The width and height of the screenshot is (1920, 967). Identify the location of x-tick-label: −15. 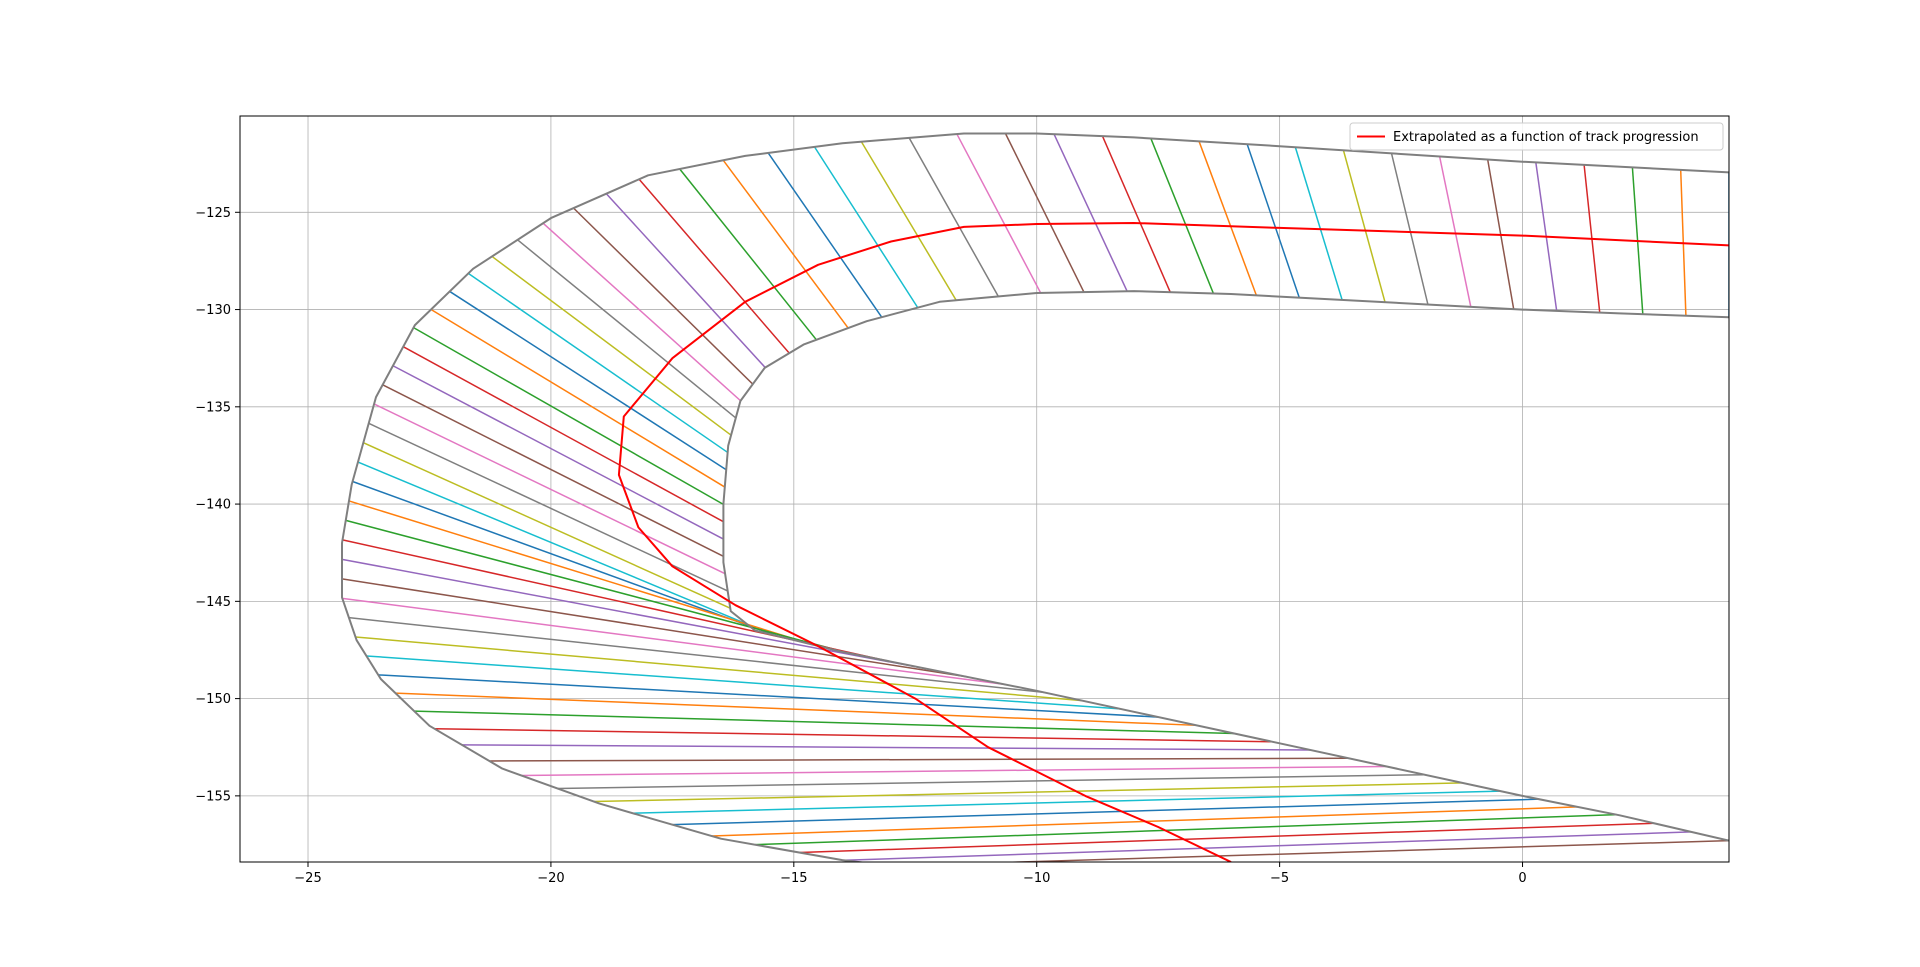
(793, 878).